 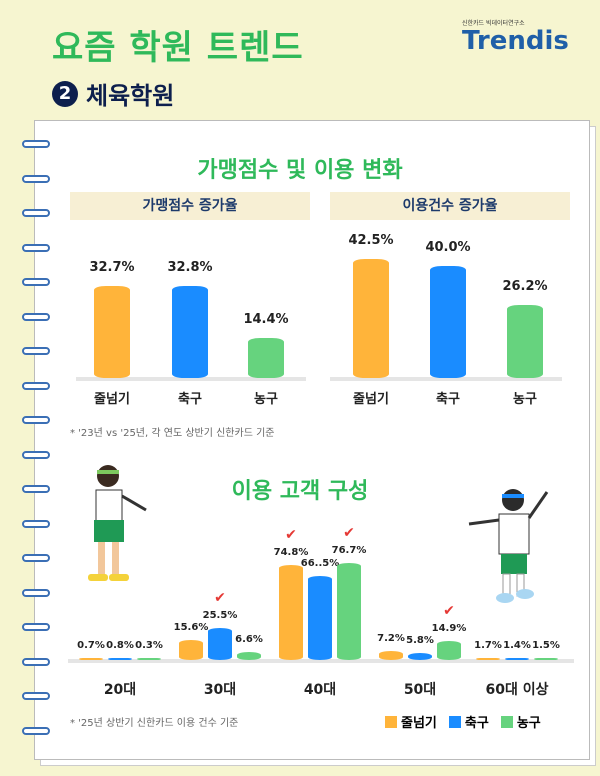 I want to click on trendis-logo: 신한카드 빅데이터연구소 Trendis, so click(x=515, y=36).